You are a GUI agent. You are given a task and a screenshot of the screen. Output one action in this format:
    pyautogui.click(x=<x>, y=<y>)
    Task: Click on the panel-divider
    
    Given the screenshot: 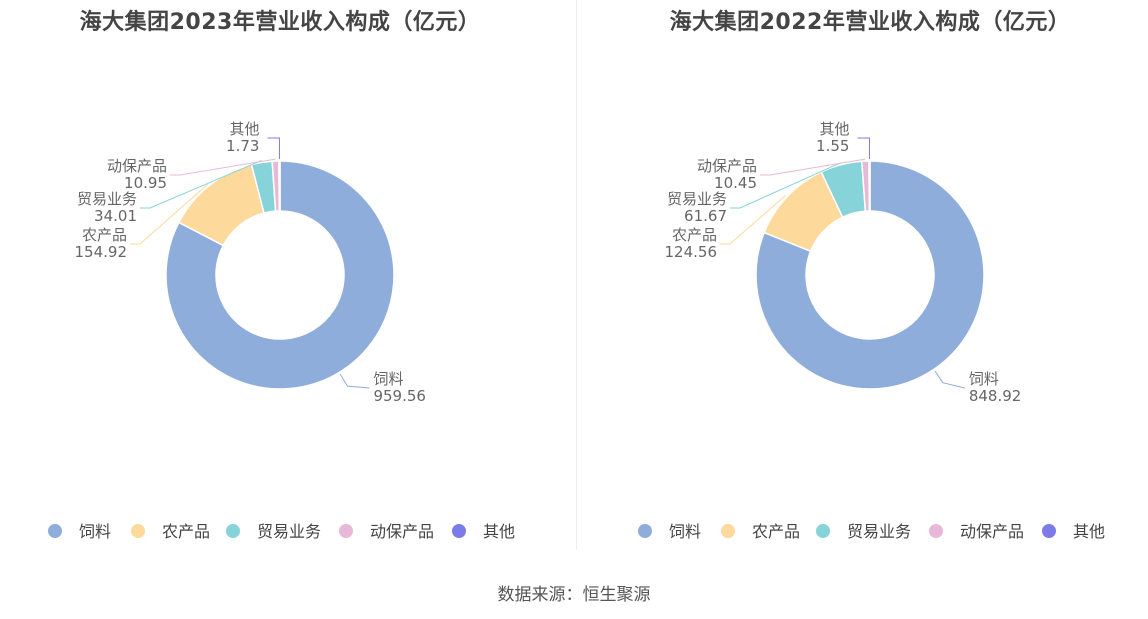 What is the action you would take?
    pyautogui.click(x=576, y=275)
    